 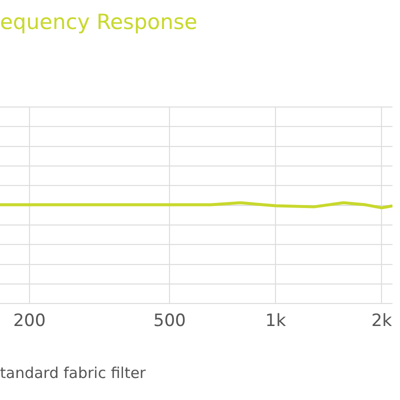 I want to click on x-tick-label: 2k, so click(x=381, y=321).